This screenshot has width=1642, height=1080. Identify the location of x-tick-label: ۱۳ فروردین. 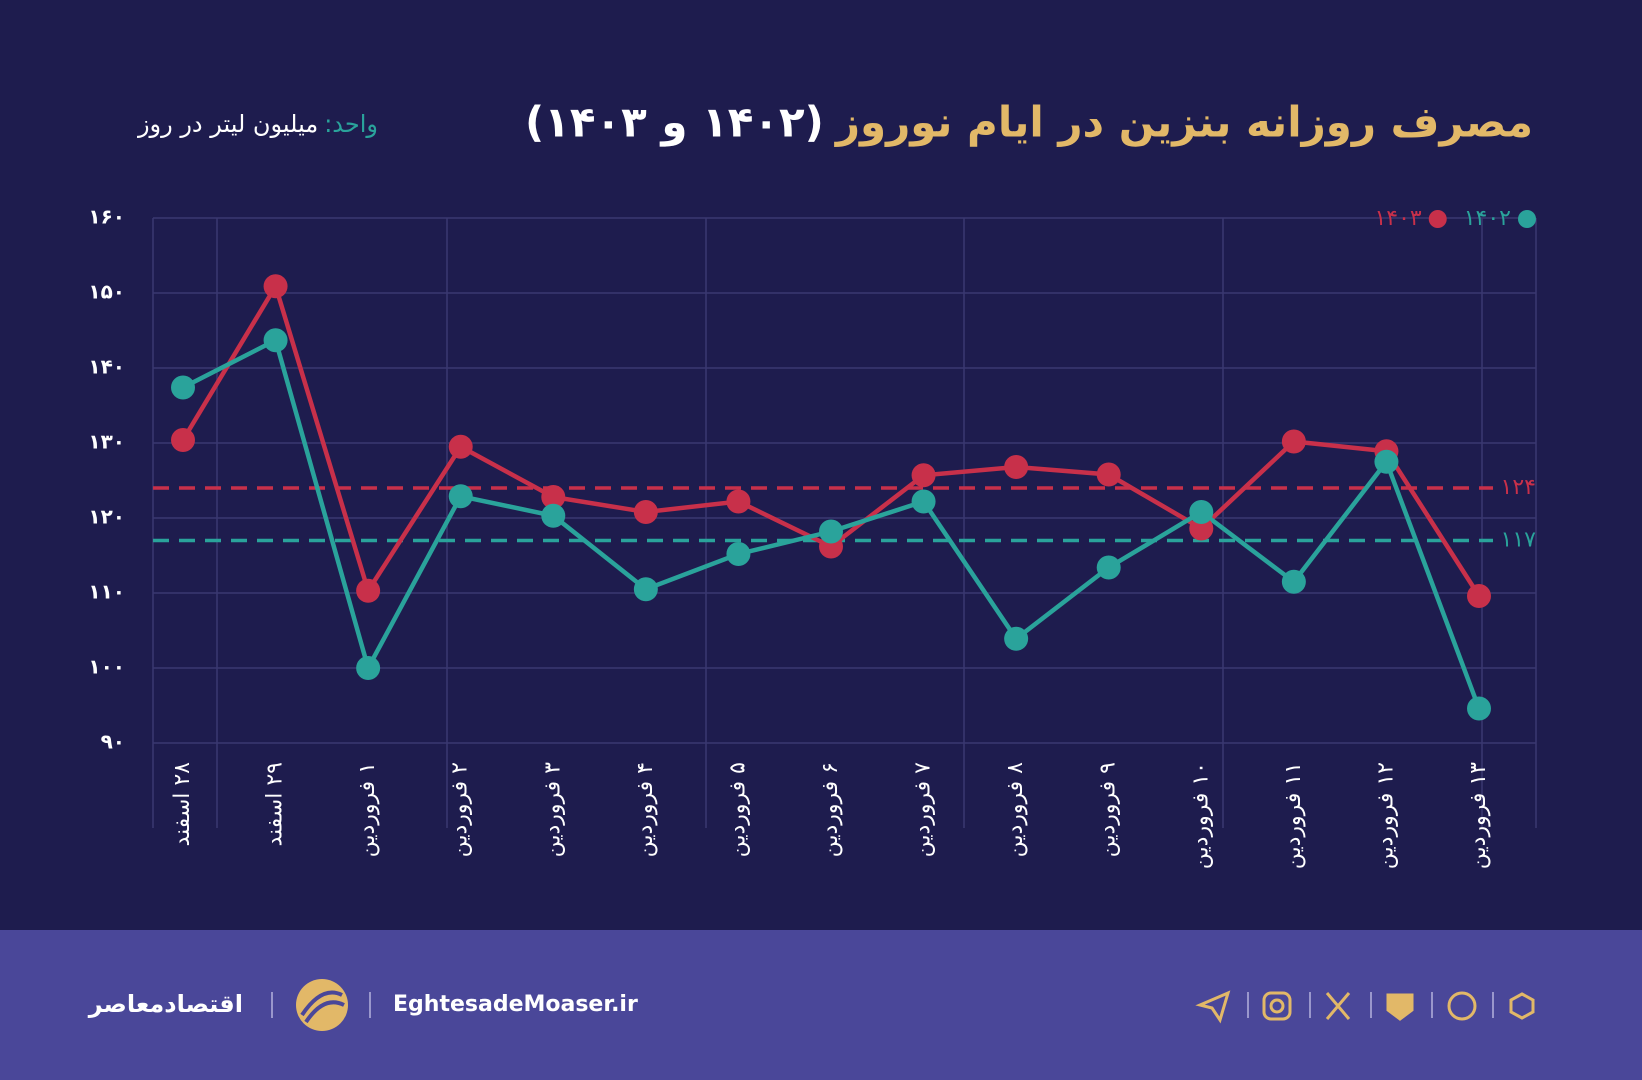
(1478, 815).